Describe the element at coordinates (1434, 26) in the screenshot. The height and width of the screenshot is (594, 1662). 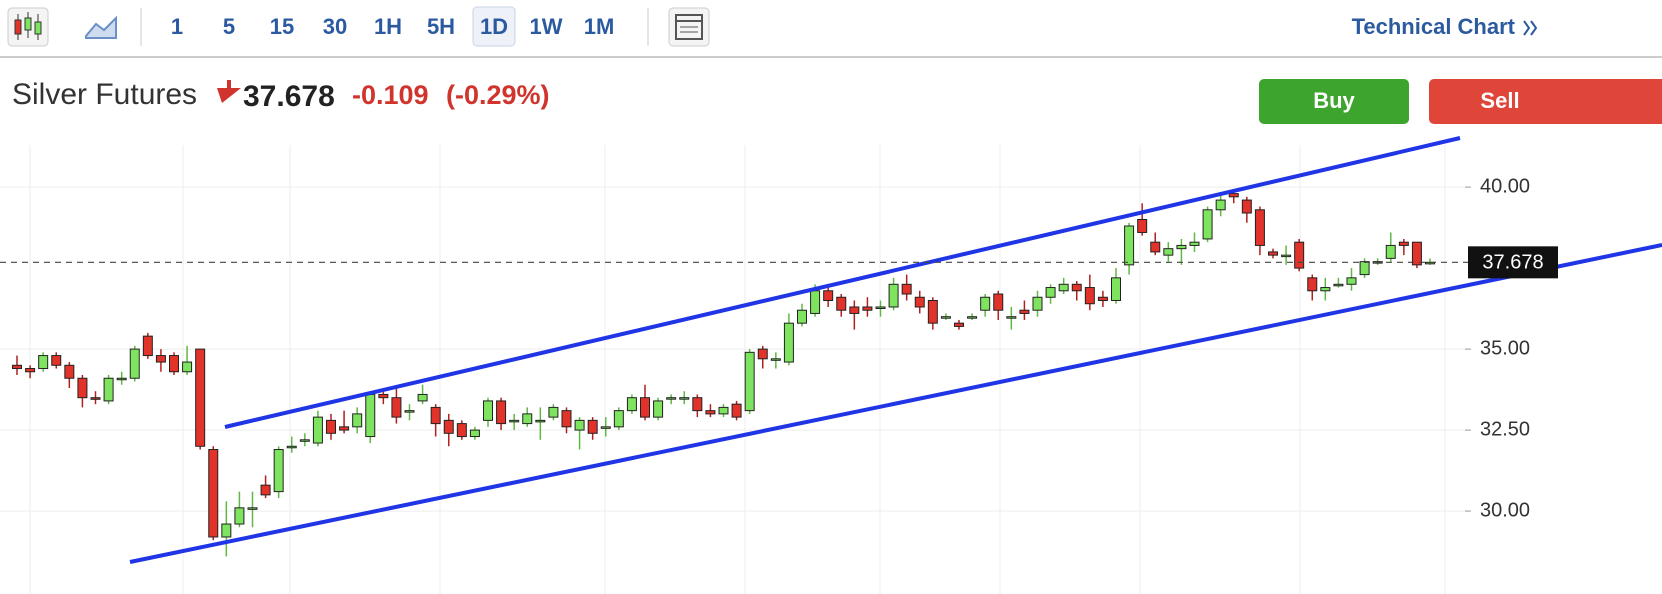
I see `technical-chart-link: Technical Chart` at that location.